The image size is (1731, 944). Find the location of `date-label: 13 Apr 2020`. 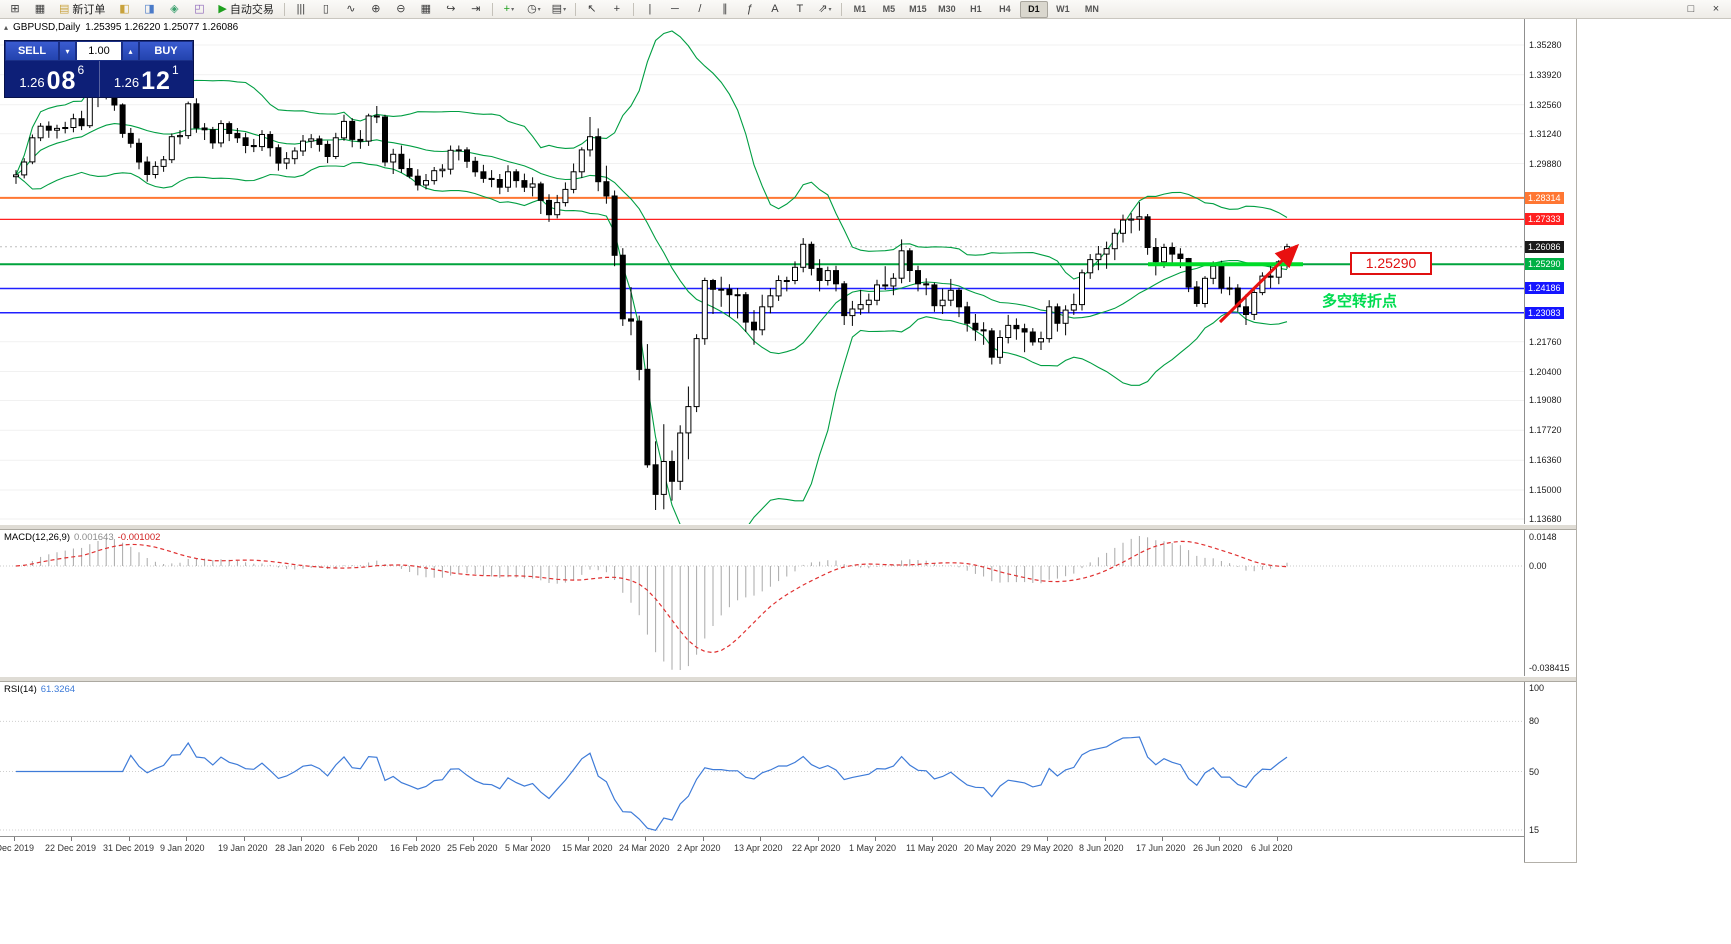

date-label: 13 Apr 2020 is located at coordinates (758, 848).